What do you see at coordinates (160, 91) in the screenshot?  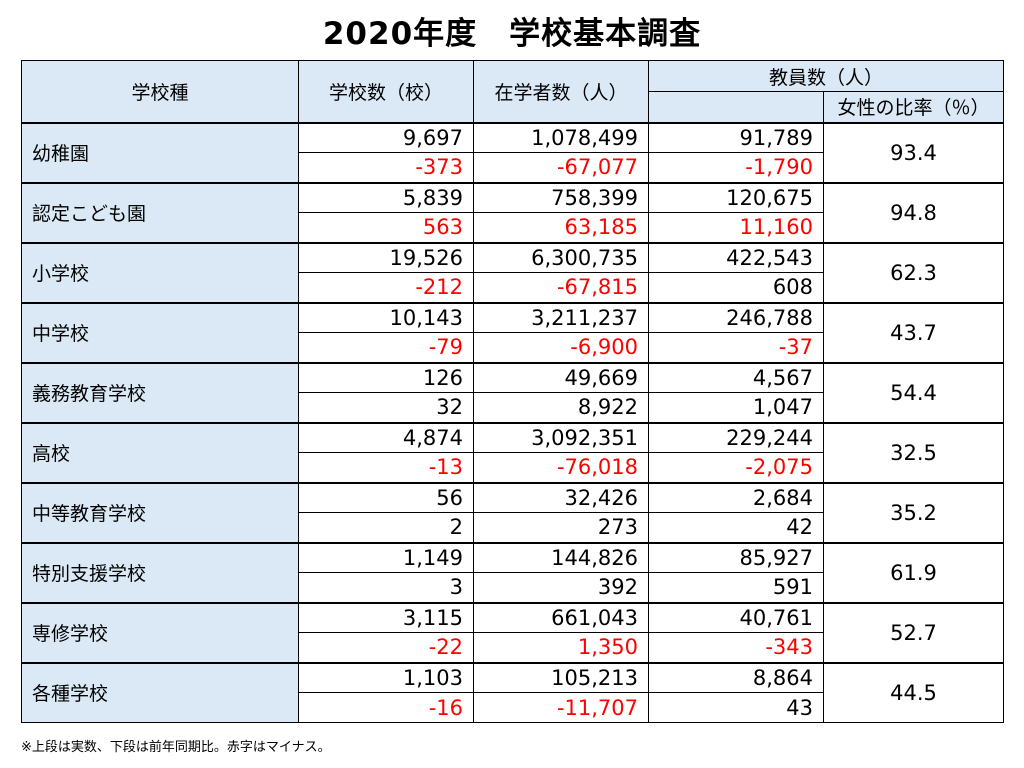 I see `header-school-type: 学校種` at bounding box center [160, 91].